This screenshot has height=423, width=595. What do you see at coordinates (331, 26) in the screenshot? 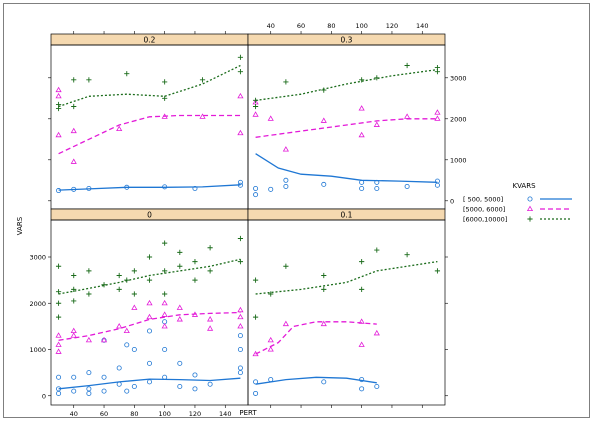
I see `x-tick-label: 80` at bounding box center [331, 26].